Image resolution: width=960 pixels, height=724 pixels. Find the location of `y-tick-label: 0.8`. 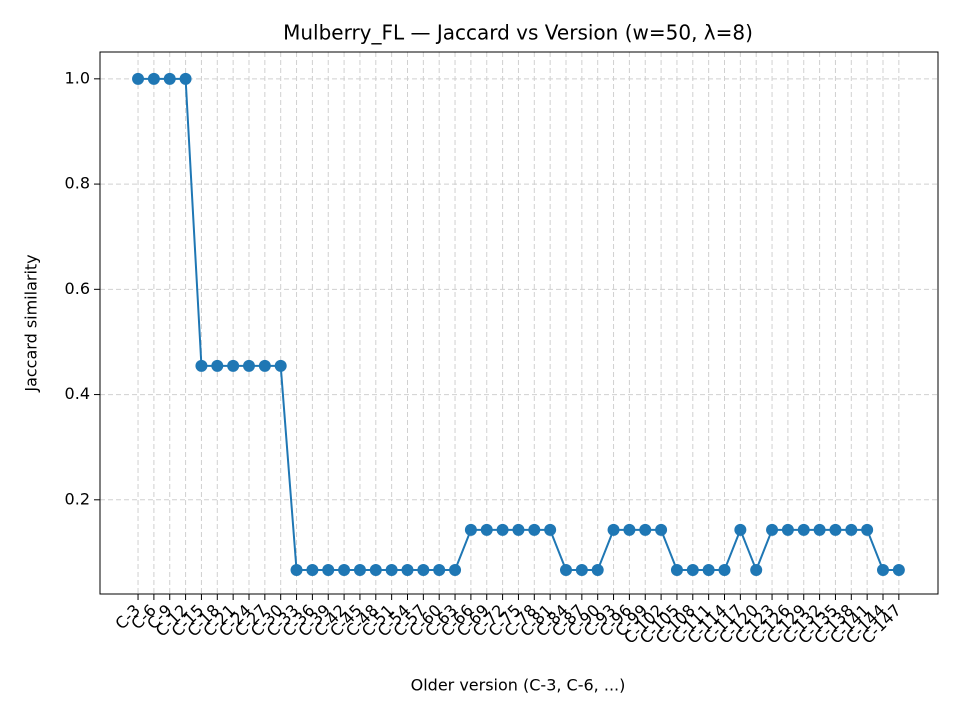

y-tick-label: 0.8 is located at coordinates (77, 183).